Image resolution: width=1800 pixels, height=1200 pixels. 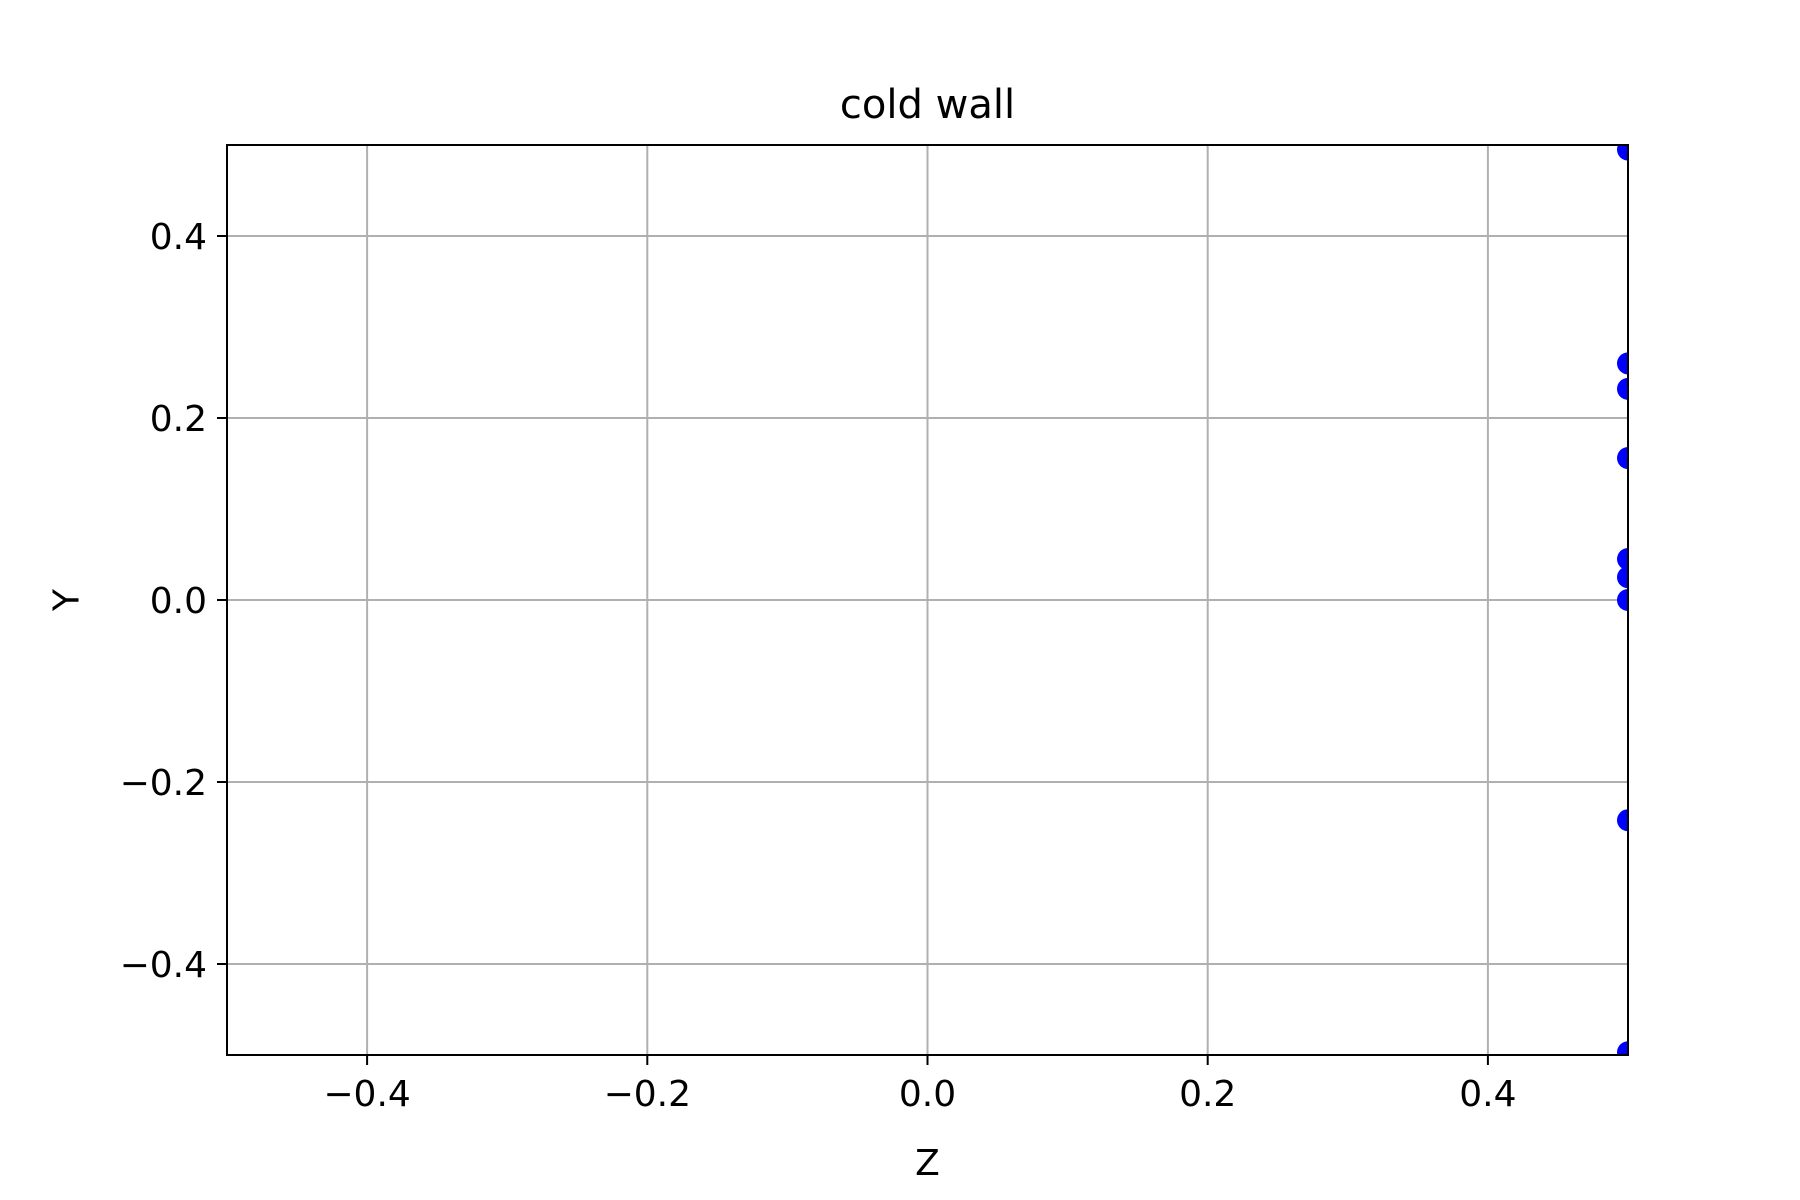 I want to click on x-axis-label: Z, so click(x=927, y=1163).